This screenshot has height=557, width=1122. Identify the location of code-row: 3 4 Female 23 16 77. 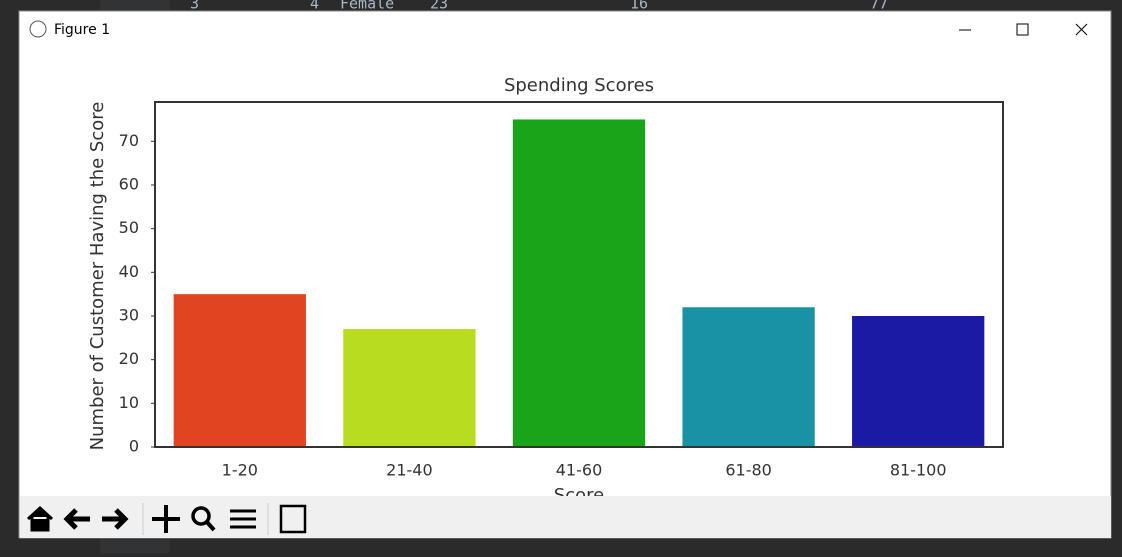
(539, 6).